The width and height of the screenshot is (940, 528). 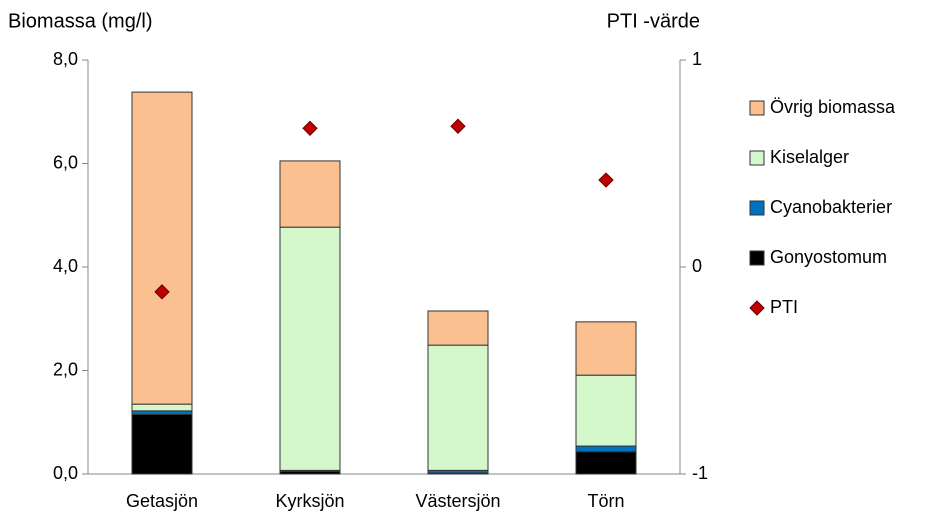 I want to click on y-axis-title: Biomassa (mg/l), so click(x=80, y=21).